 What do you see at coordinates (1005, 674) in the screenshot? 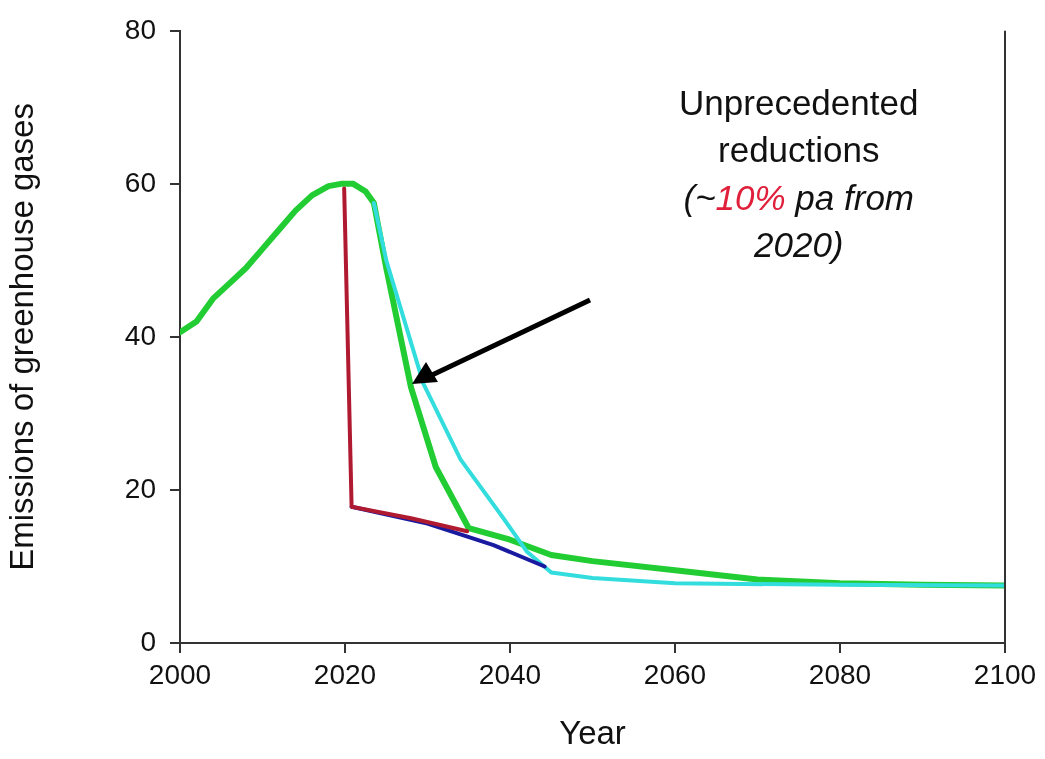
I see `x-tick-label: 2100` at bounding box center [1005, 674].